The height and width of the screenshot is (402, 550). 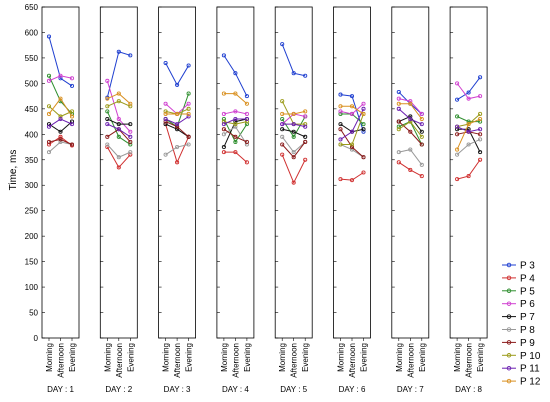 I want to click on legend-label: P 4, so click(x=527, y=278).